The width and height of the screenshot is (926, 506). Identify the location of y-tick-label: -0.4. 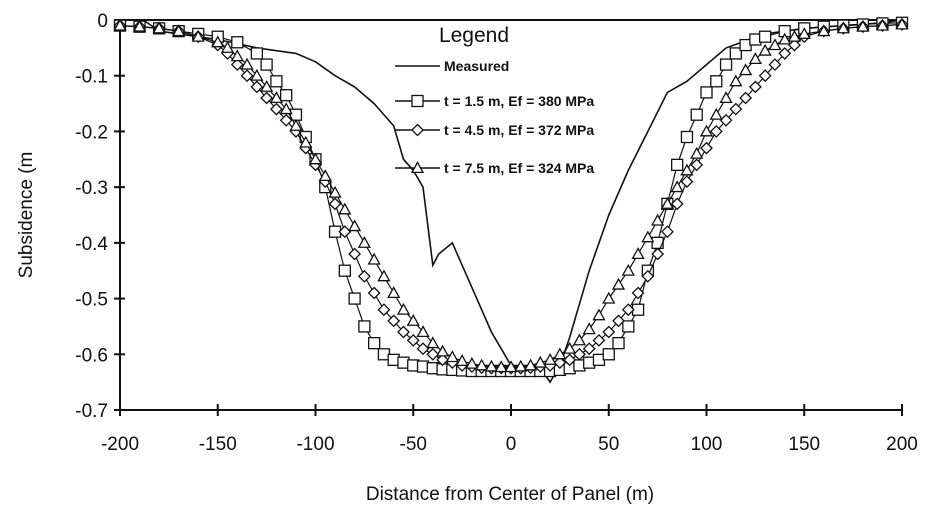
(91, 244).